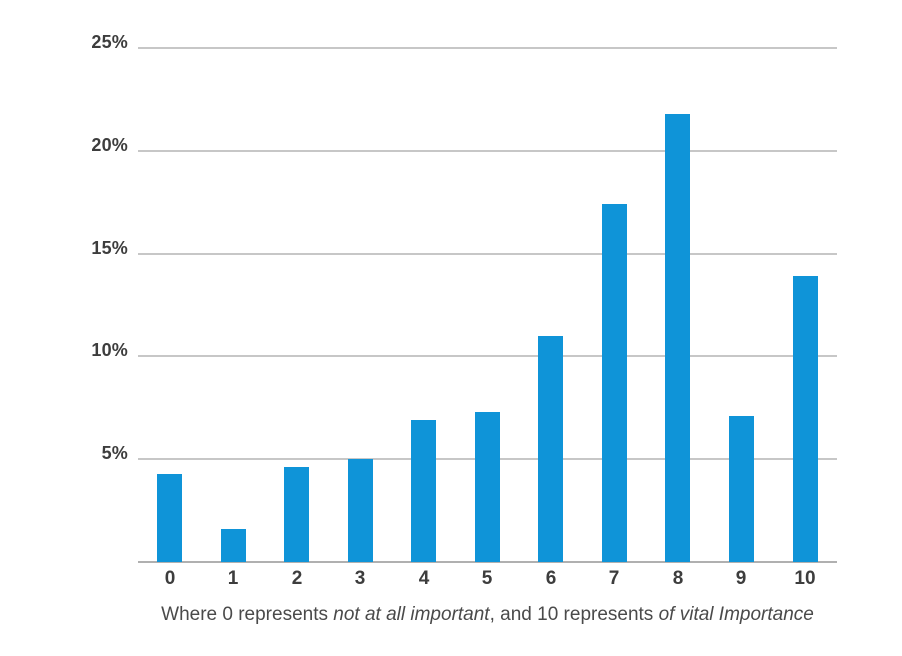 This screenshot has height=656, width=902. Describe the element at coordinates (678, 578) in the screenshot. I see `x-axis-tick-8: 8` at that location.